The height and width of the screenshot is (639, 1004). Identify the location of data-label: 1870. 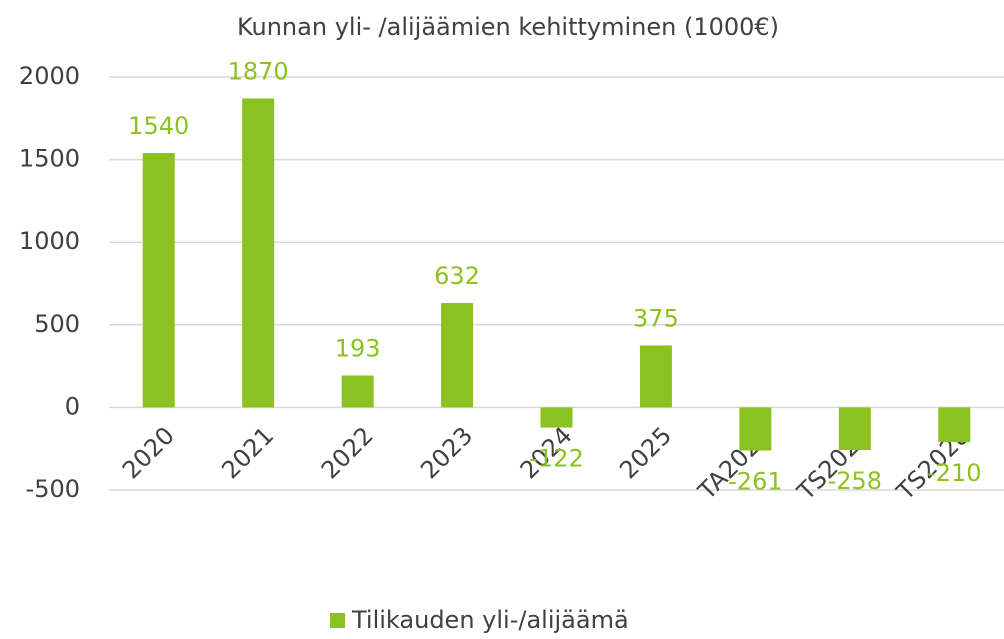
(258, 71).